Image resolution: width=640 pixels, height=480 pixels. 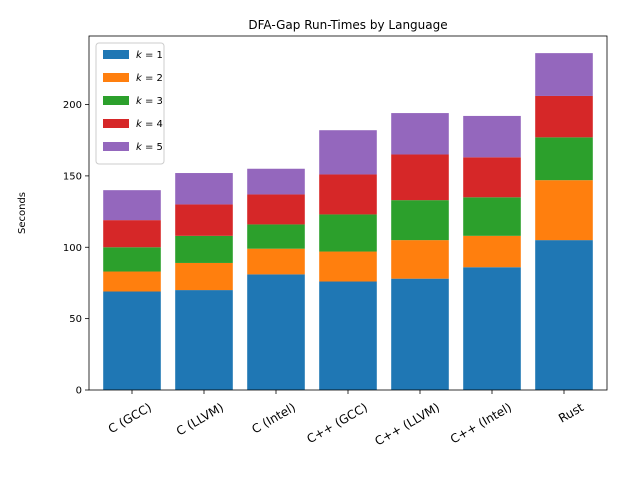 I want to click on legend-swatch-k3, so click(x=116, y=100).